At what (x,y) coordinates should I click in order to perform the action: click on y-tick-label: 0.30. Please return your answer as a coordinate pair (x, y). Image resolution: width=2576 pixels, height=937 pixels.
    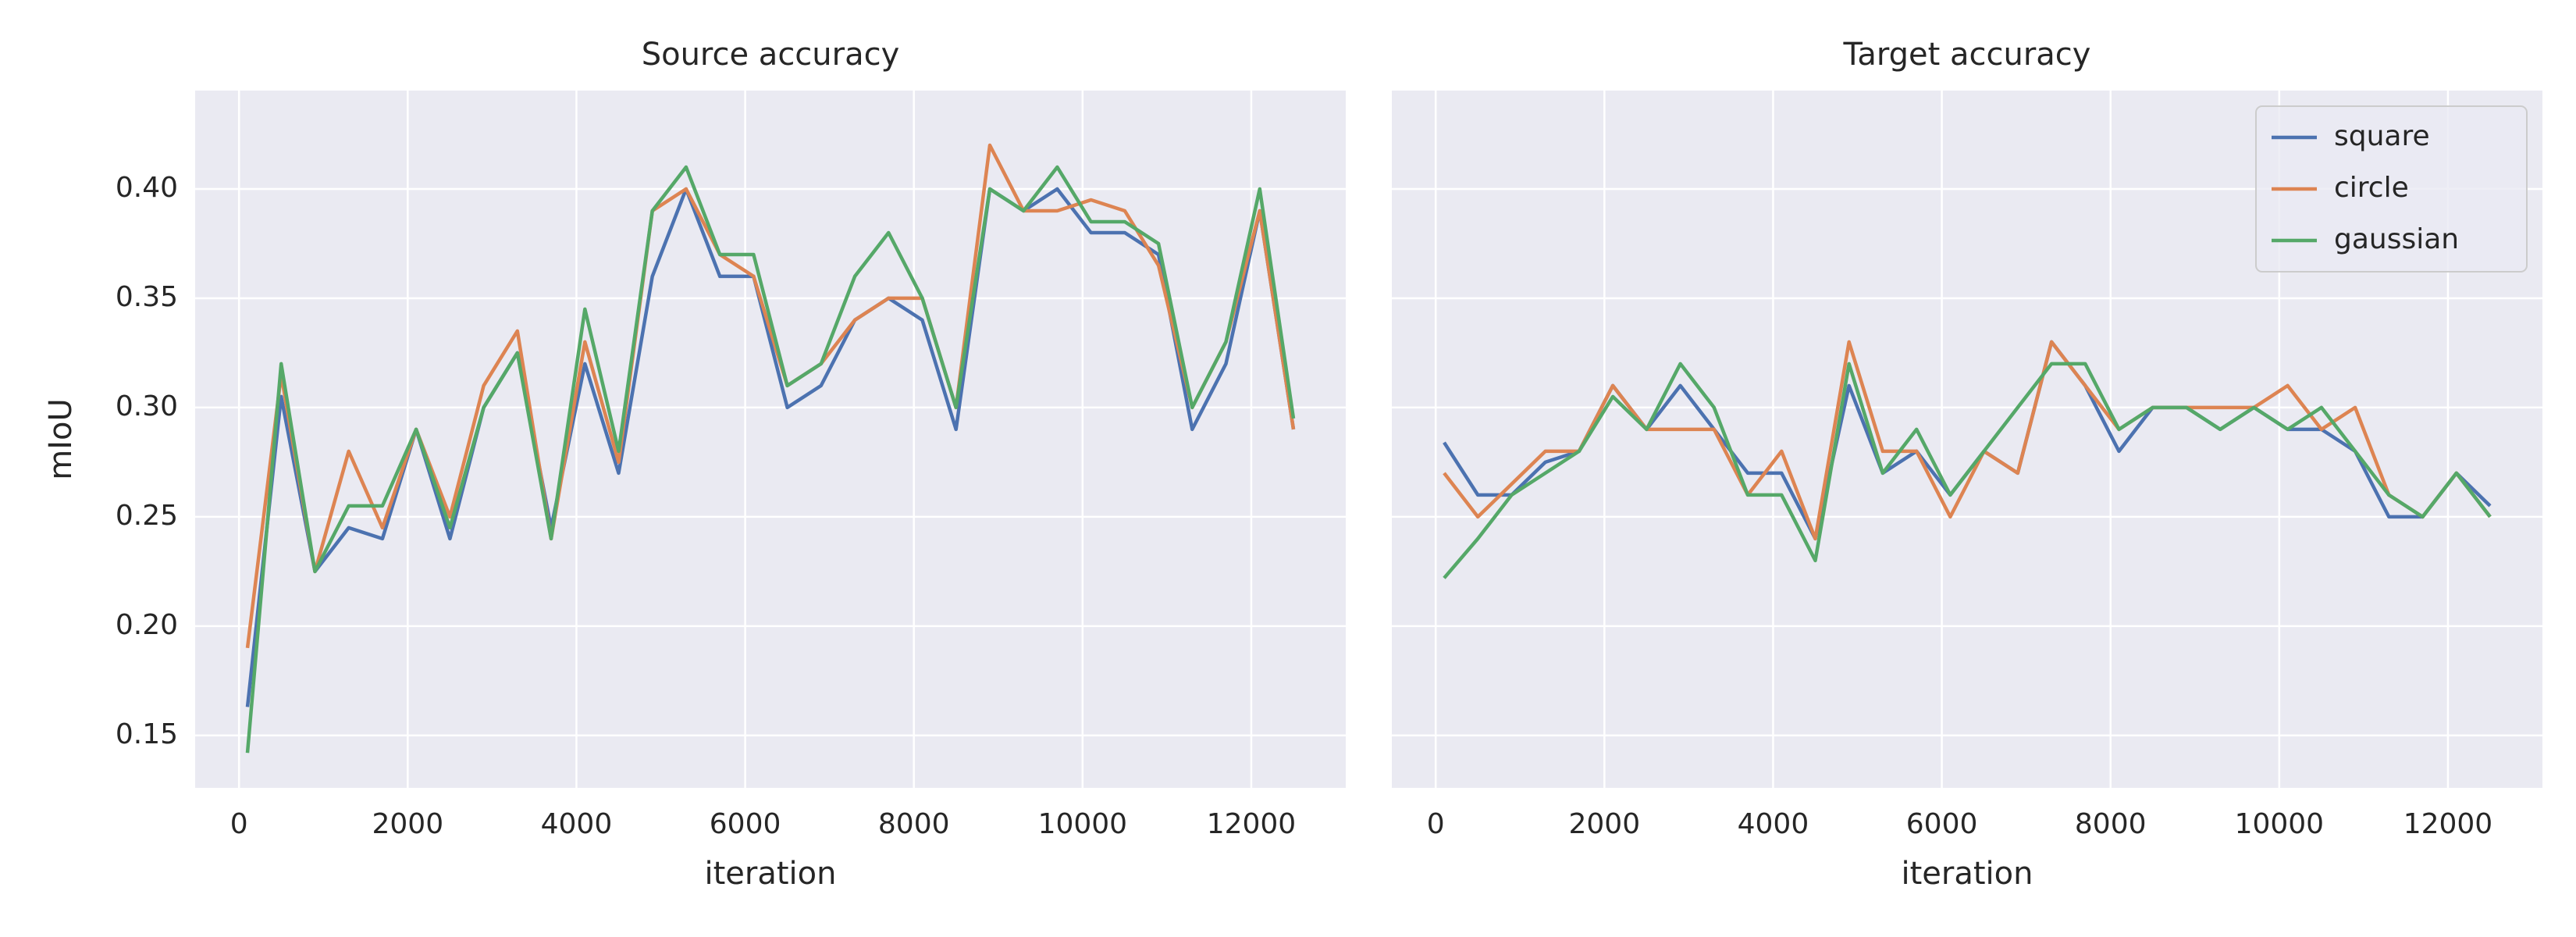
    Looking at the image, I should click on (147, 406).